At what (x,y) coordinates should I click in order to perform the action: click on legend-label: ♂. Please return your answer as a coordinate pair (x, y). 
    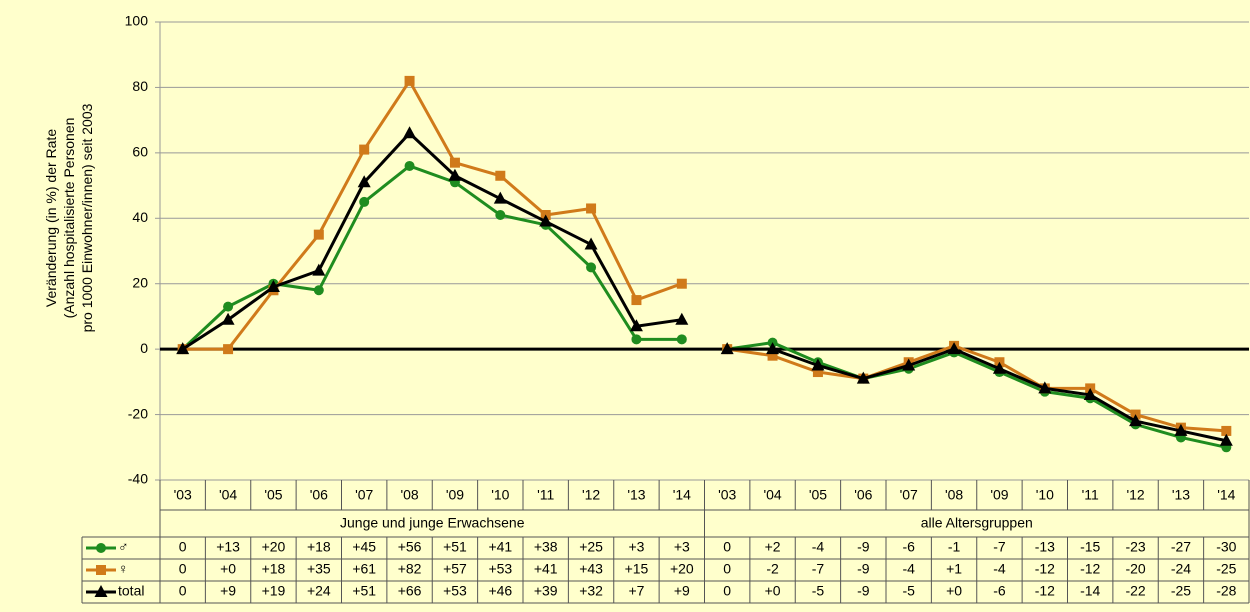
    Looking at the image, I should click on (123, 547).